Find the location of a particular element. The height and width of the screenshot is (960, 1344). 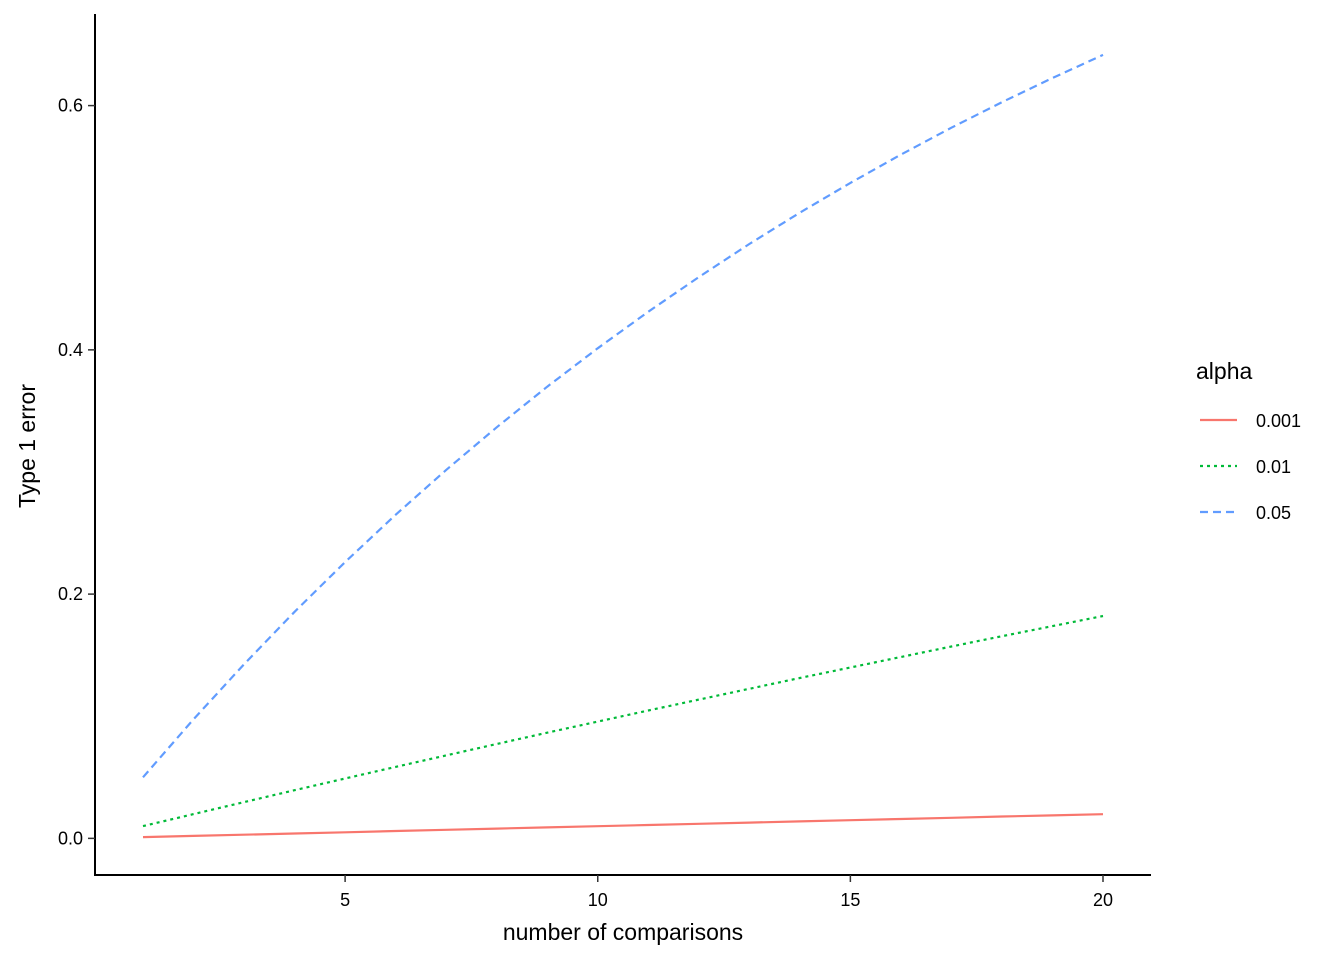

y-axis-title: Type 1 error is located at coordinates (27, 446).